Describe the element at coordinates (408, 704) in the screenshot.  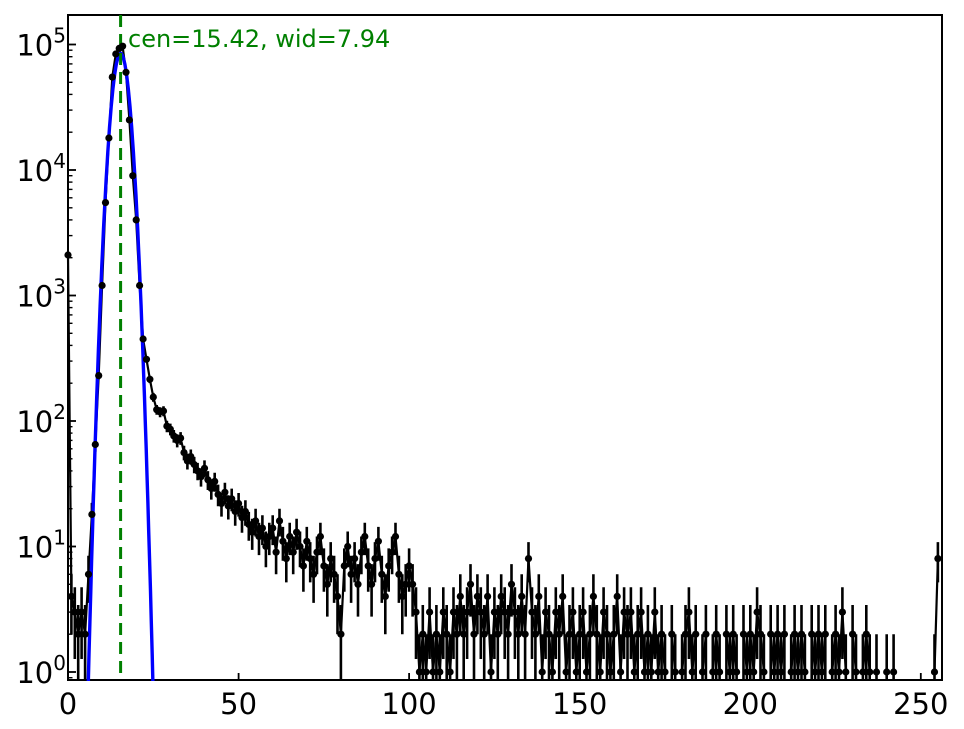
I see `x-tick-label: 100` at that location.